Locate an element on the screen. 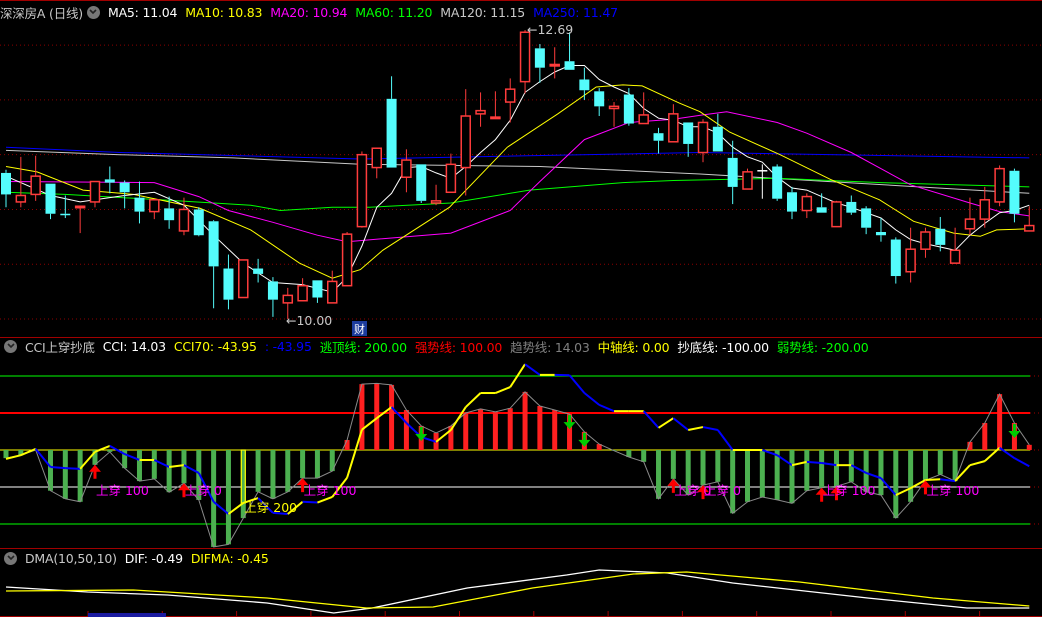 The height and width of the screenshot is (617, 1042). header-value: CCI: 14.03 is located at coordinates (134, 346).